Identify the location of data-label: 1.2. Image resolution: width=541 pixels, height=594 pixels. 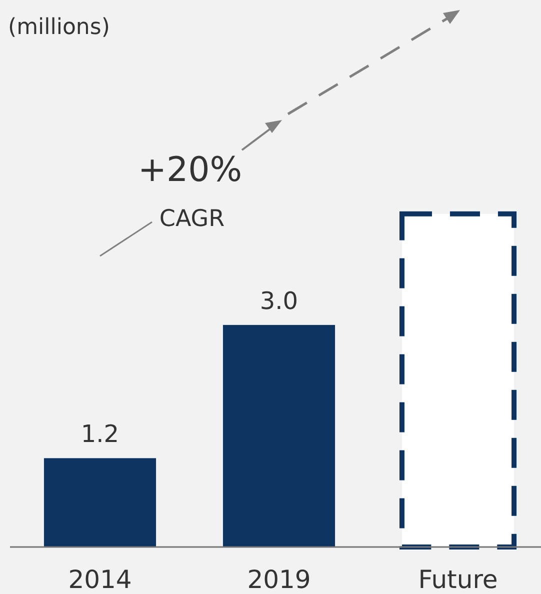
(100, 434).